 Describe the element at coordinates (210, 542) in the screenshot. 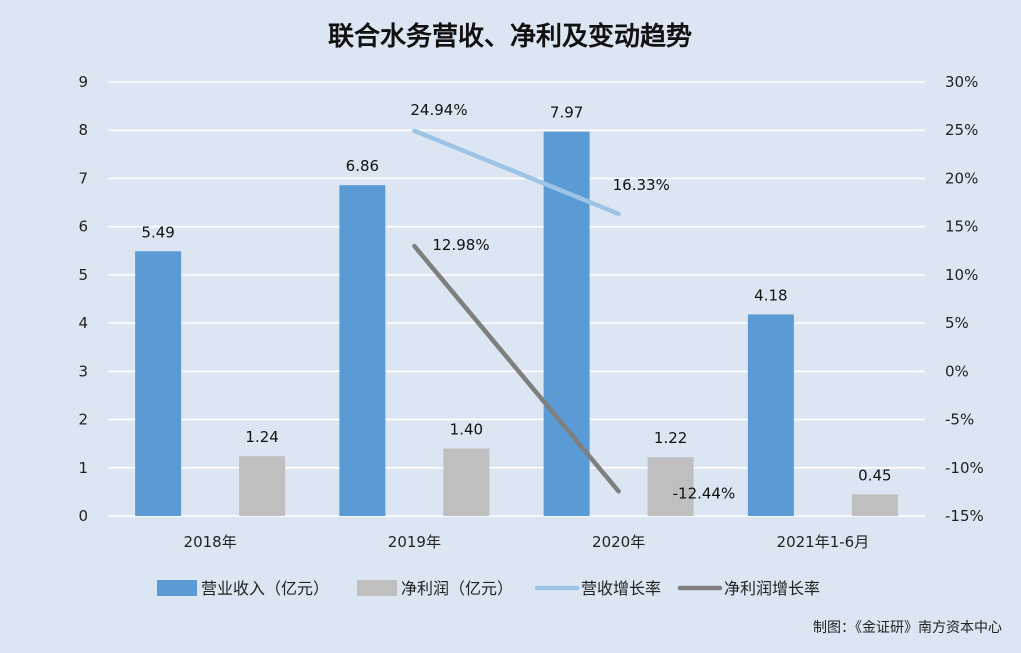

I see `x-tick-label: 2018年` at that location.